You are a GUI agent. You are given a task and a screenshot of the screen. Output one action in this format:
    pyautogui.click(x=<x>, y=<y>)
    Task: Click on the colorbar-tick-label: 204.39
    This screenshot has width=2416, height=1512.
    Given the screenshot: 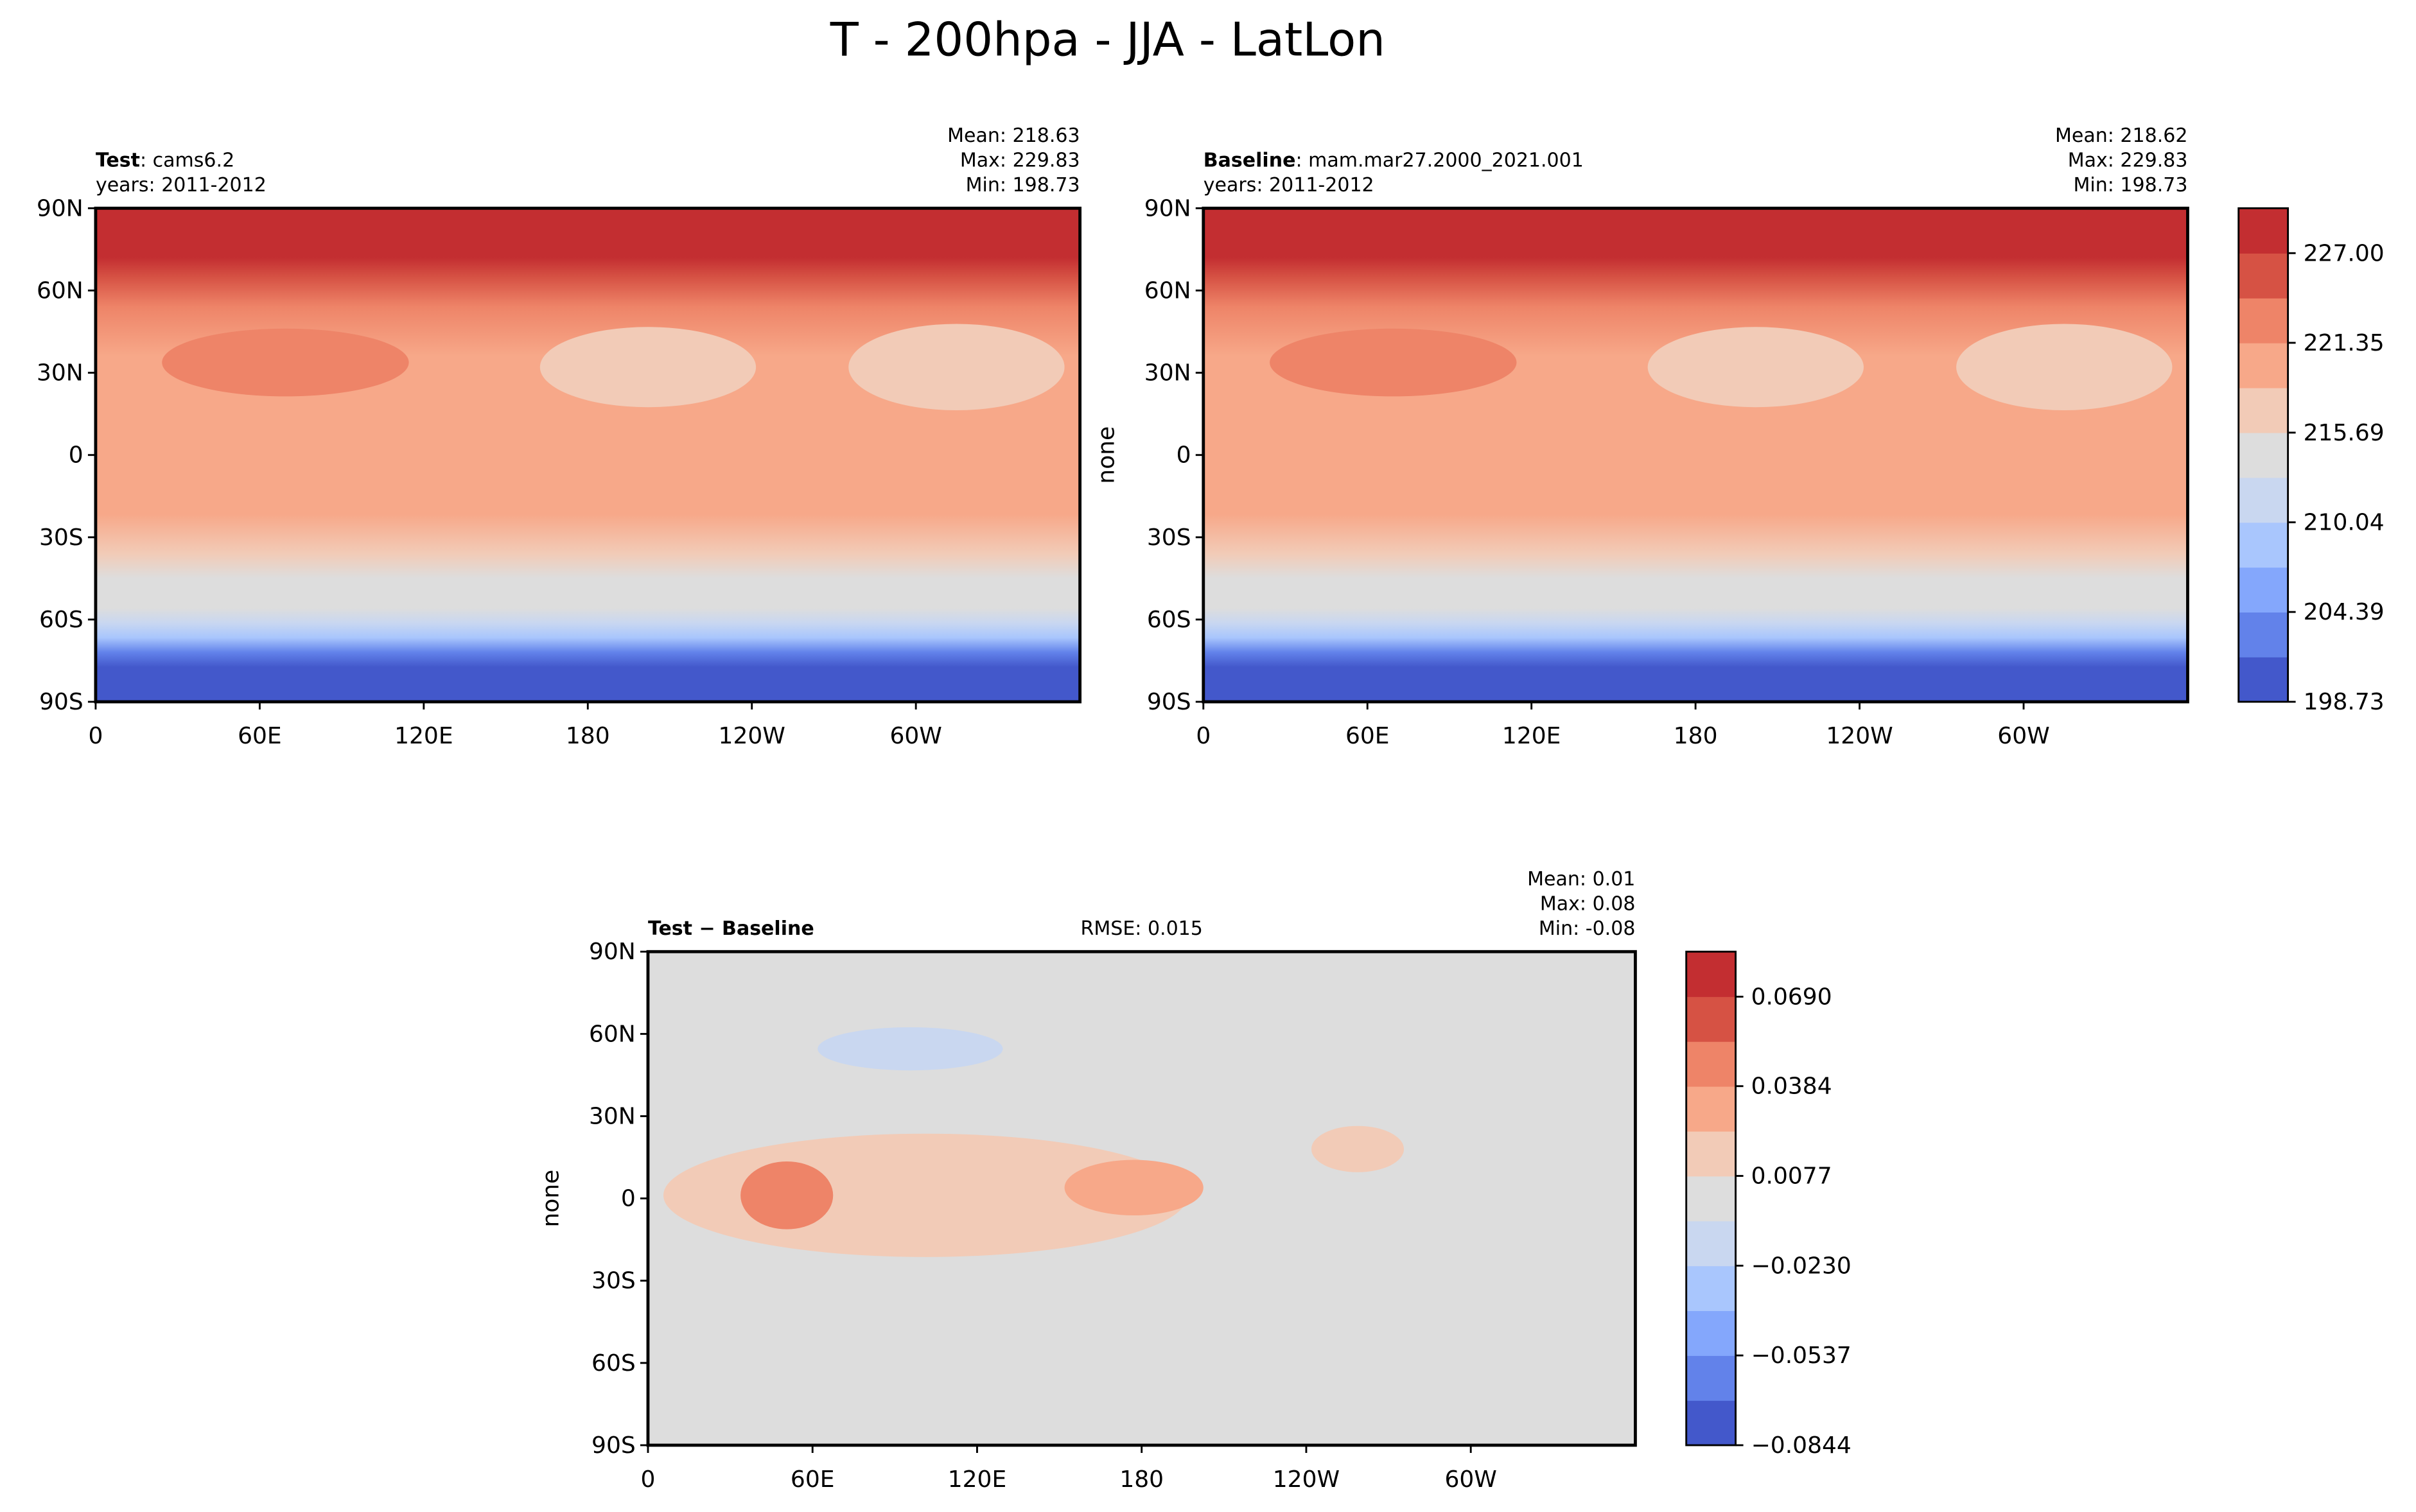 What is the action you would take?
    pyautogui.click(x=2344, y=612)
    